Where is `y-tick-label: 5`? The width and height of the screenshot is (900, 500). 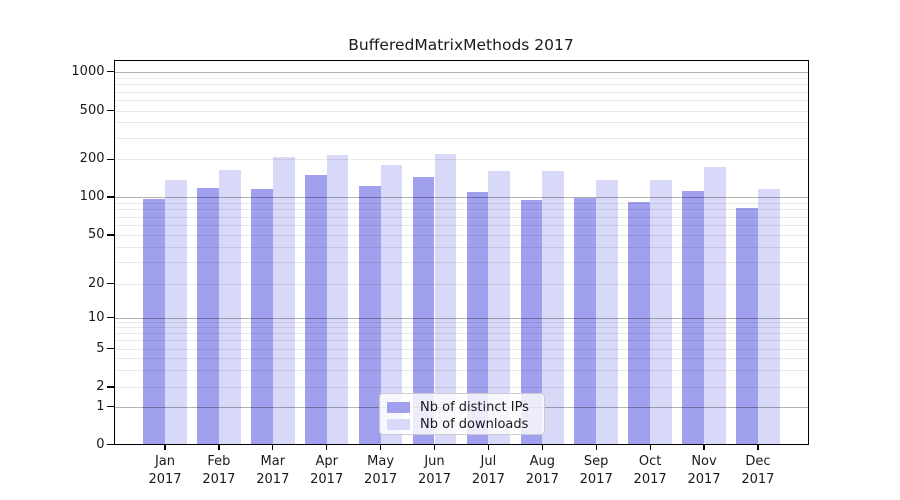 y-tick-label: 5 is located at coordinates (100, 348).